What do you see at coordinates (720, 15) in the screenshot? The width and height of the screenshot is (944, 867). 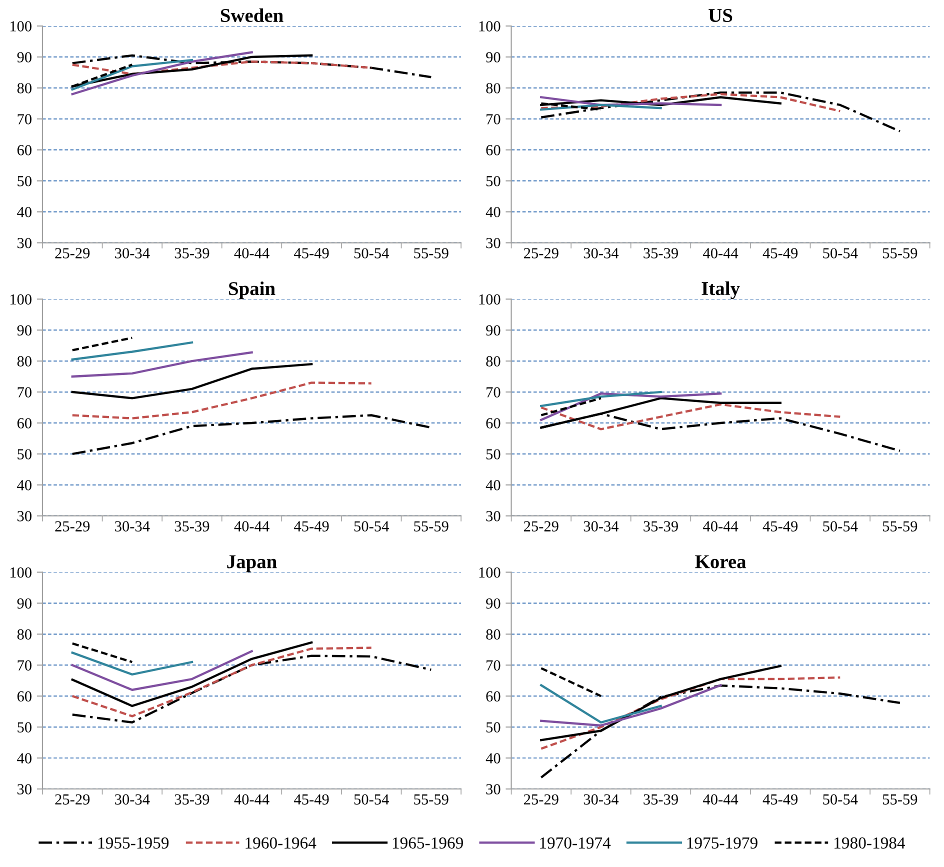 I see `chart-title: US` at bounding box center [720, 15].